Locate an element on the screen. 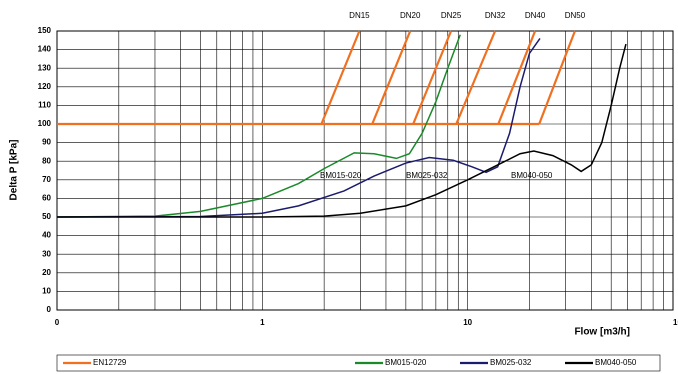 The height and width of the screenshot is (374, 678). legend-label: BM015-020 is located at coordinates (406, 362).